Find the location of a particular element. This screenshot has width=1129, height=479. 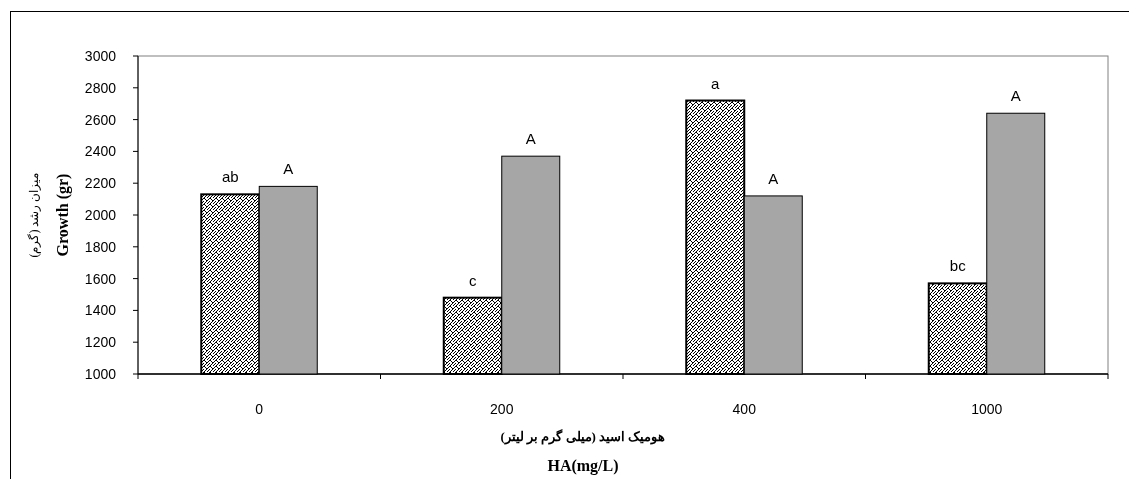

annotation: a is located at coordinates (716, 83).